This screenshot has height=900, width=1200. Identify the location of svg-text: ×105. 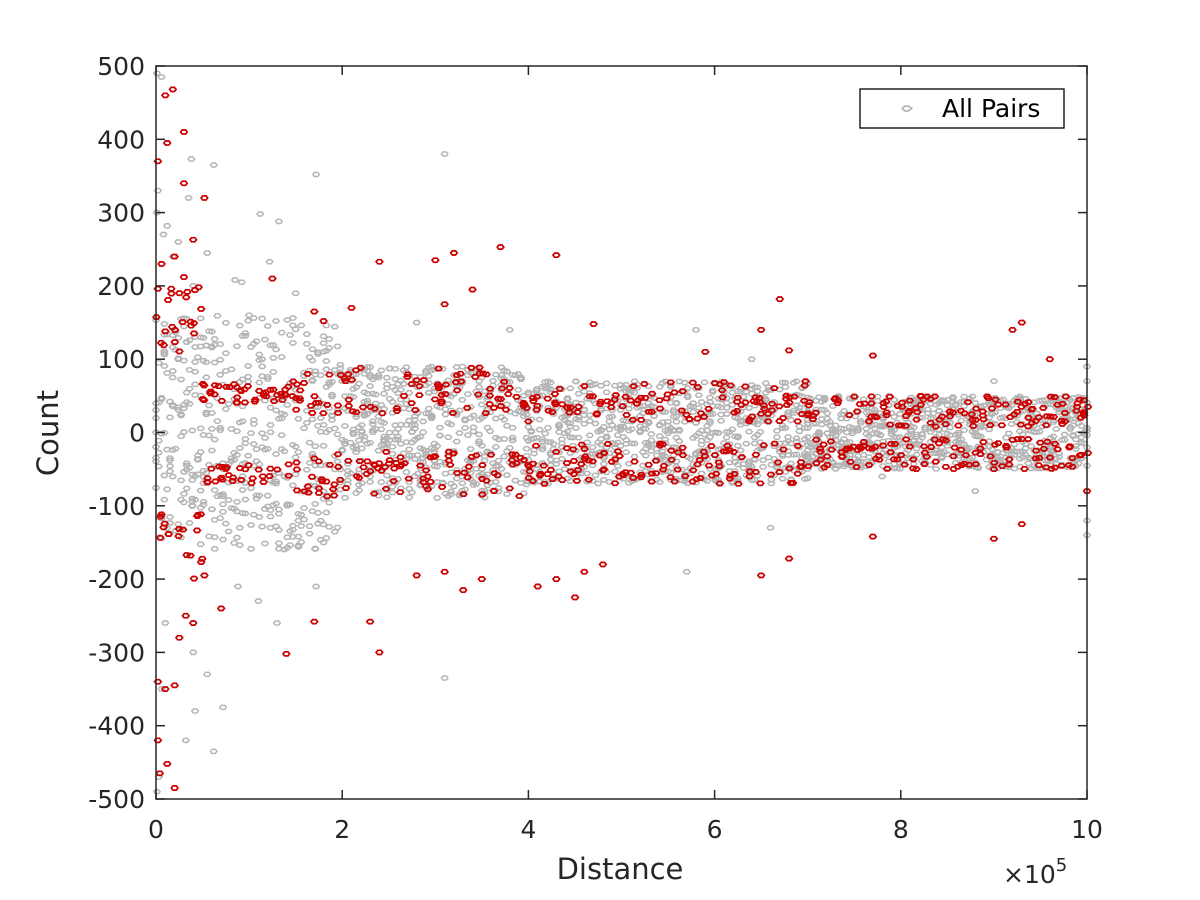
(1035, 872).